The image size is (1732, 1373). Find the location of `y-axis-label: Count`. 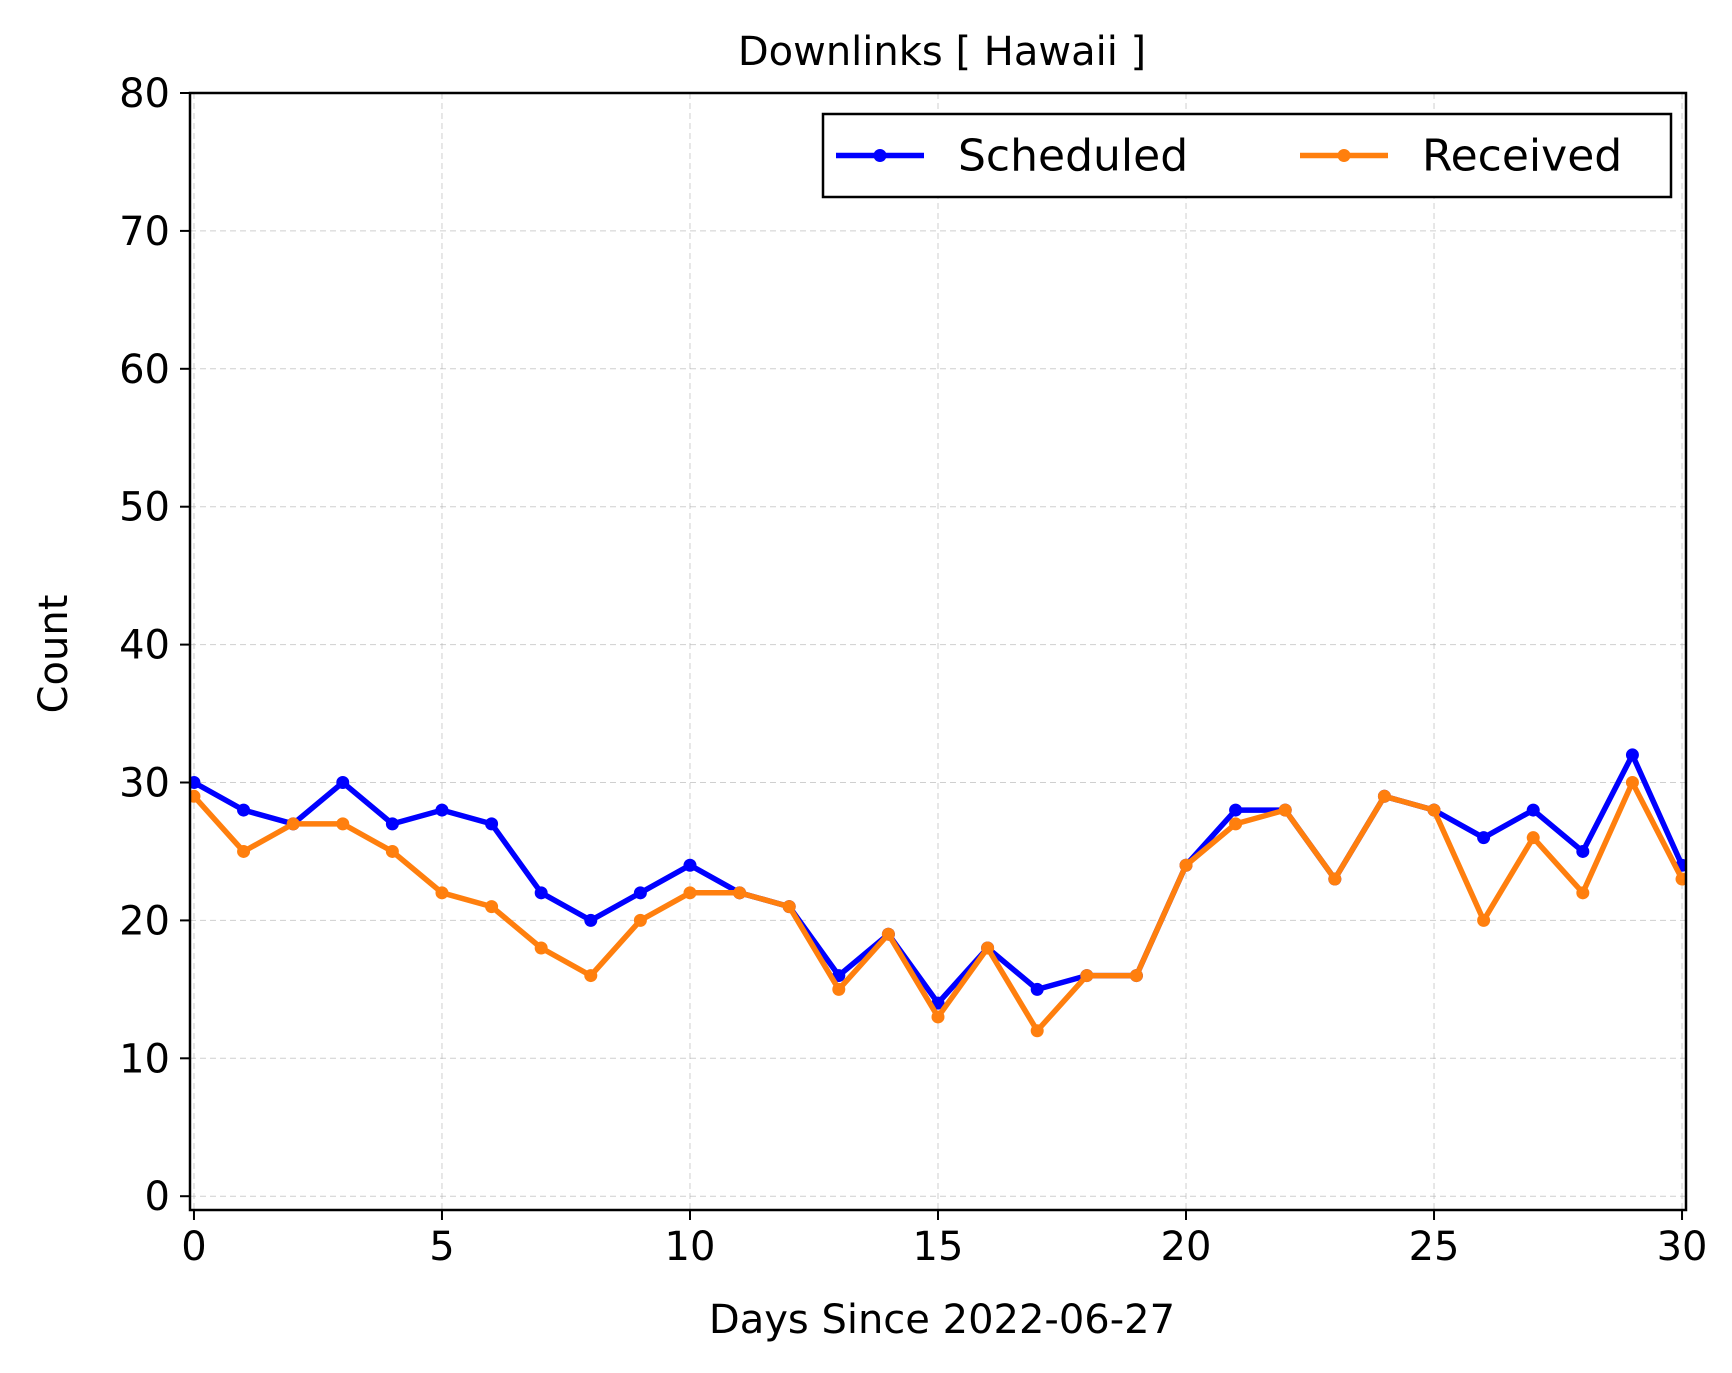

y-axis-label: Count is located at coordinates (54, 654).